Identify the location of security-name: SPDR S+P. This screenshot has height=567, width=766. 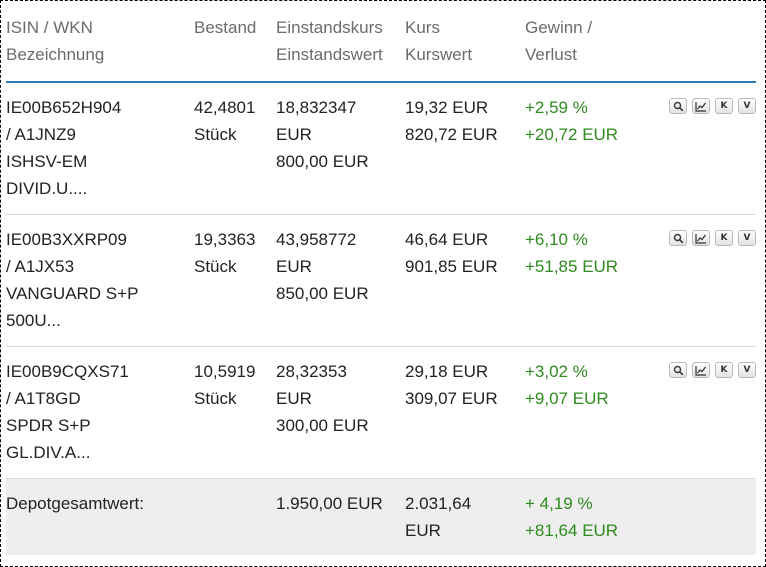
(48, 425).